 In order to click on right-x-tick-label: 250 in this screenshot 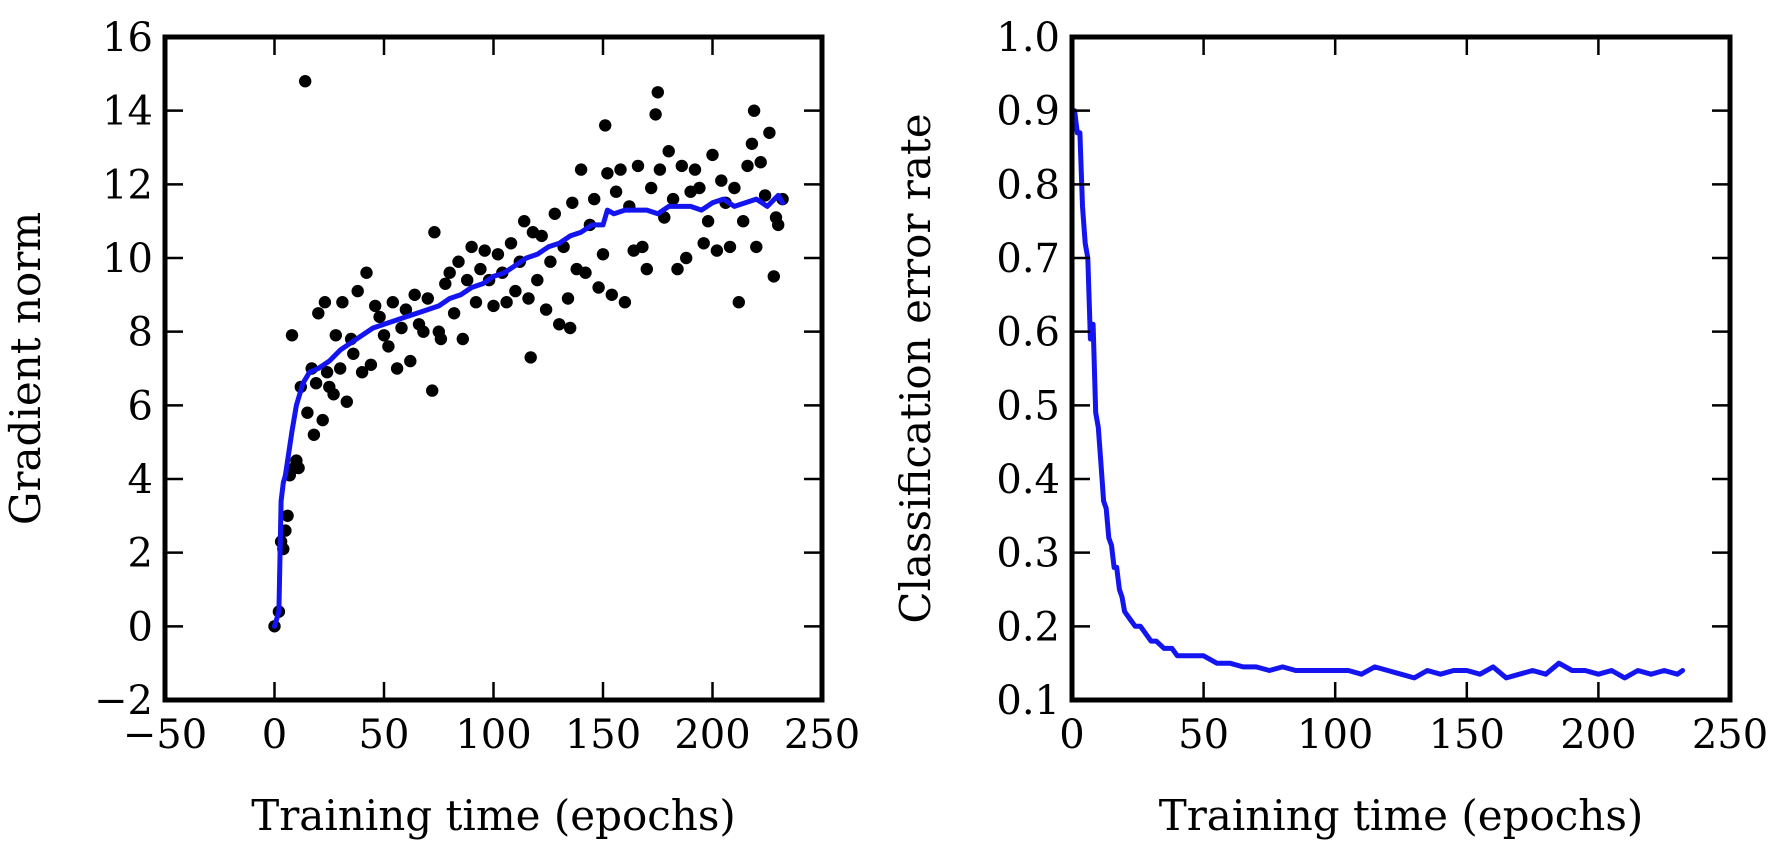, I will do `click(1730, 735)`.